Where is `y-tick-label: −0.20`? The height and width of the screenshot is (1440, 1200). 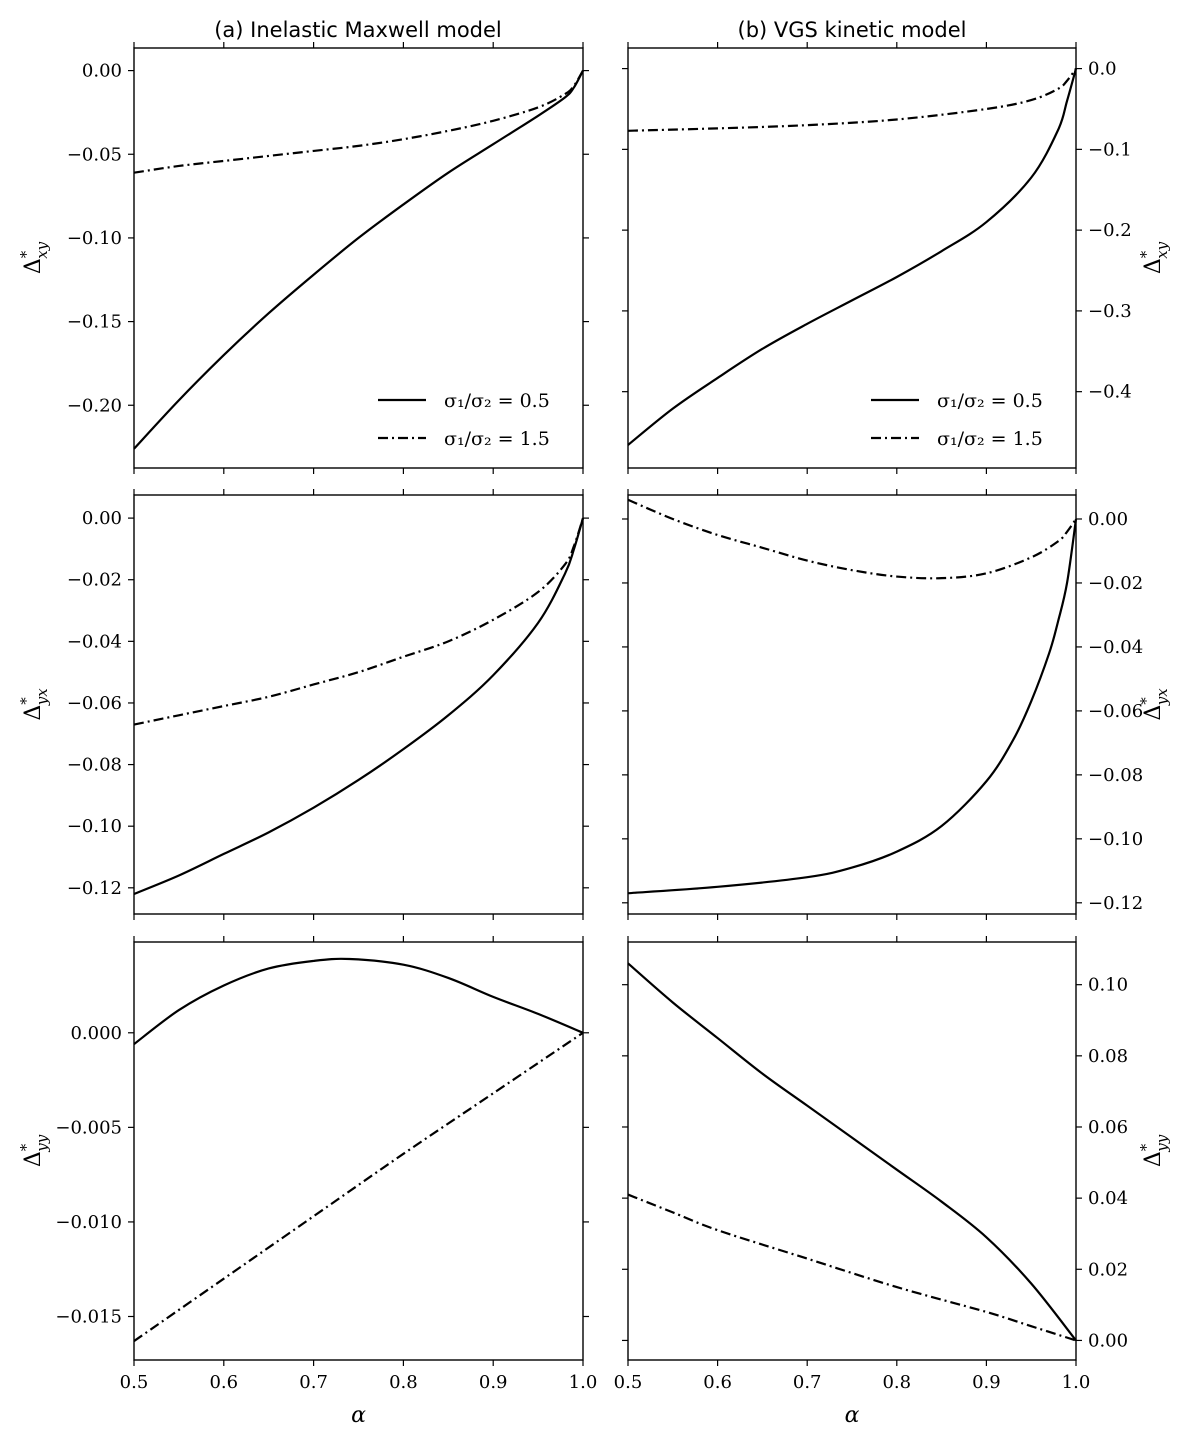 y-tick-label: −0.20 is located at coordinates (94, 405).